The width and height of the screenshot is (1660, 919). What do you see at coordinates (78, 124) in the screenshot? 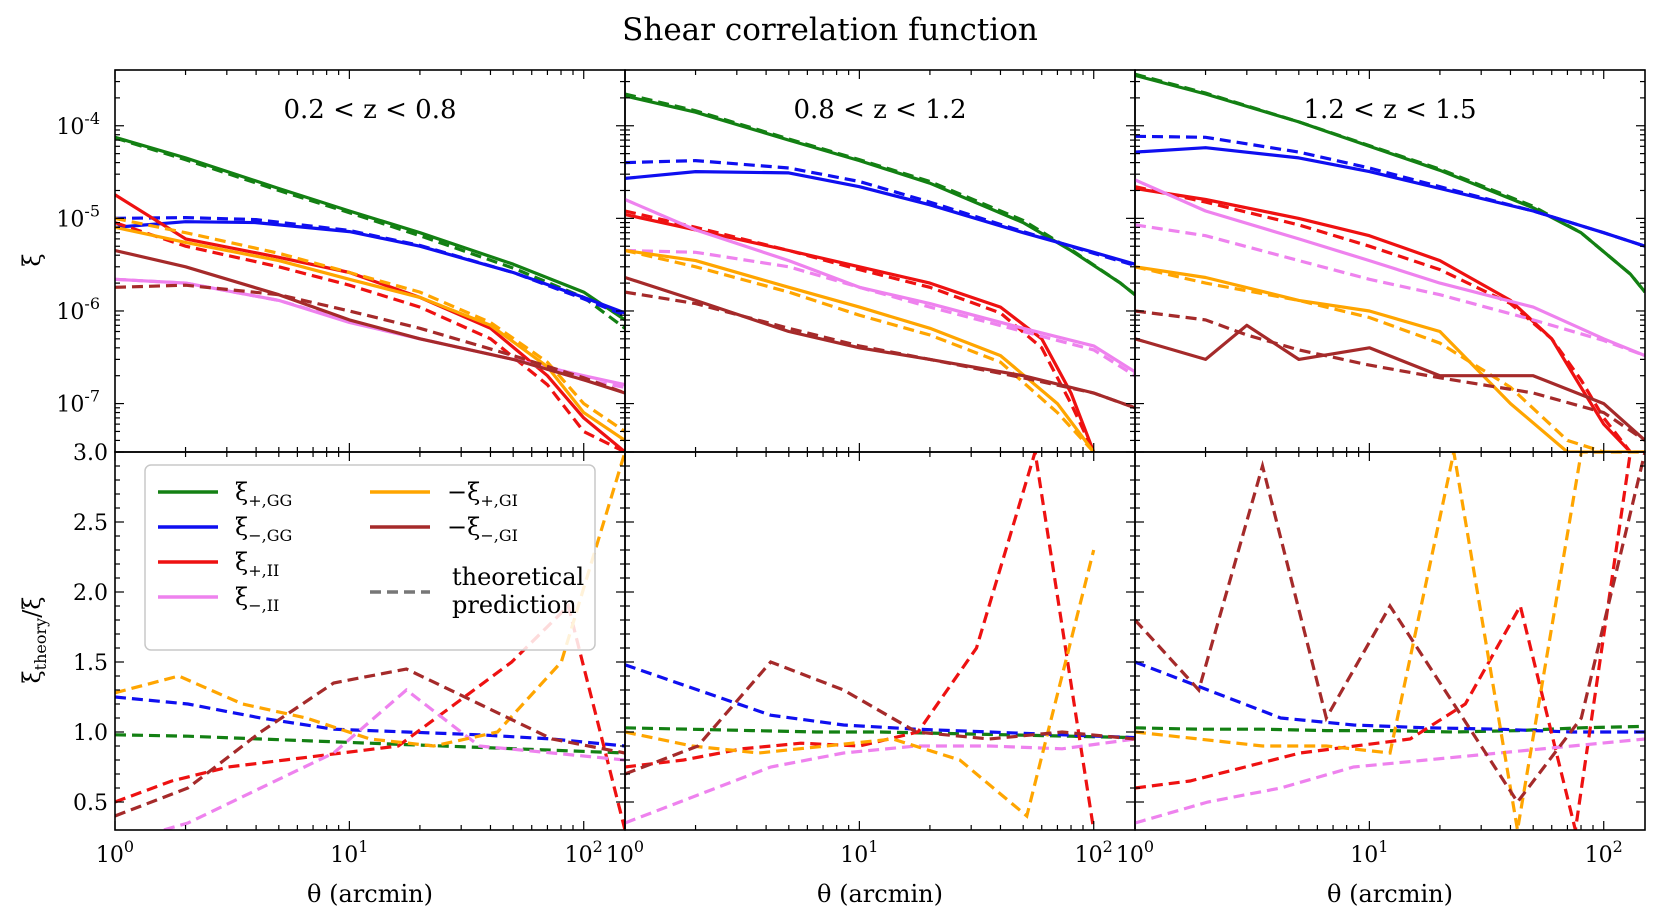
I see `top-y-tick-label: 10⁻⁴` at bounding box center [78, 124].